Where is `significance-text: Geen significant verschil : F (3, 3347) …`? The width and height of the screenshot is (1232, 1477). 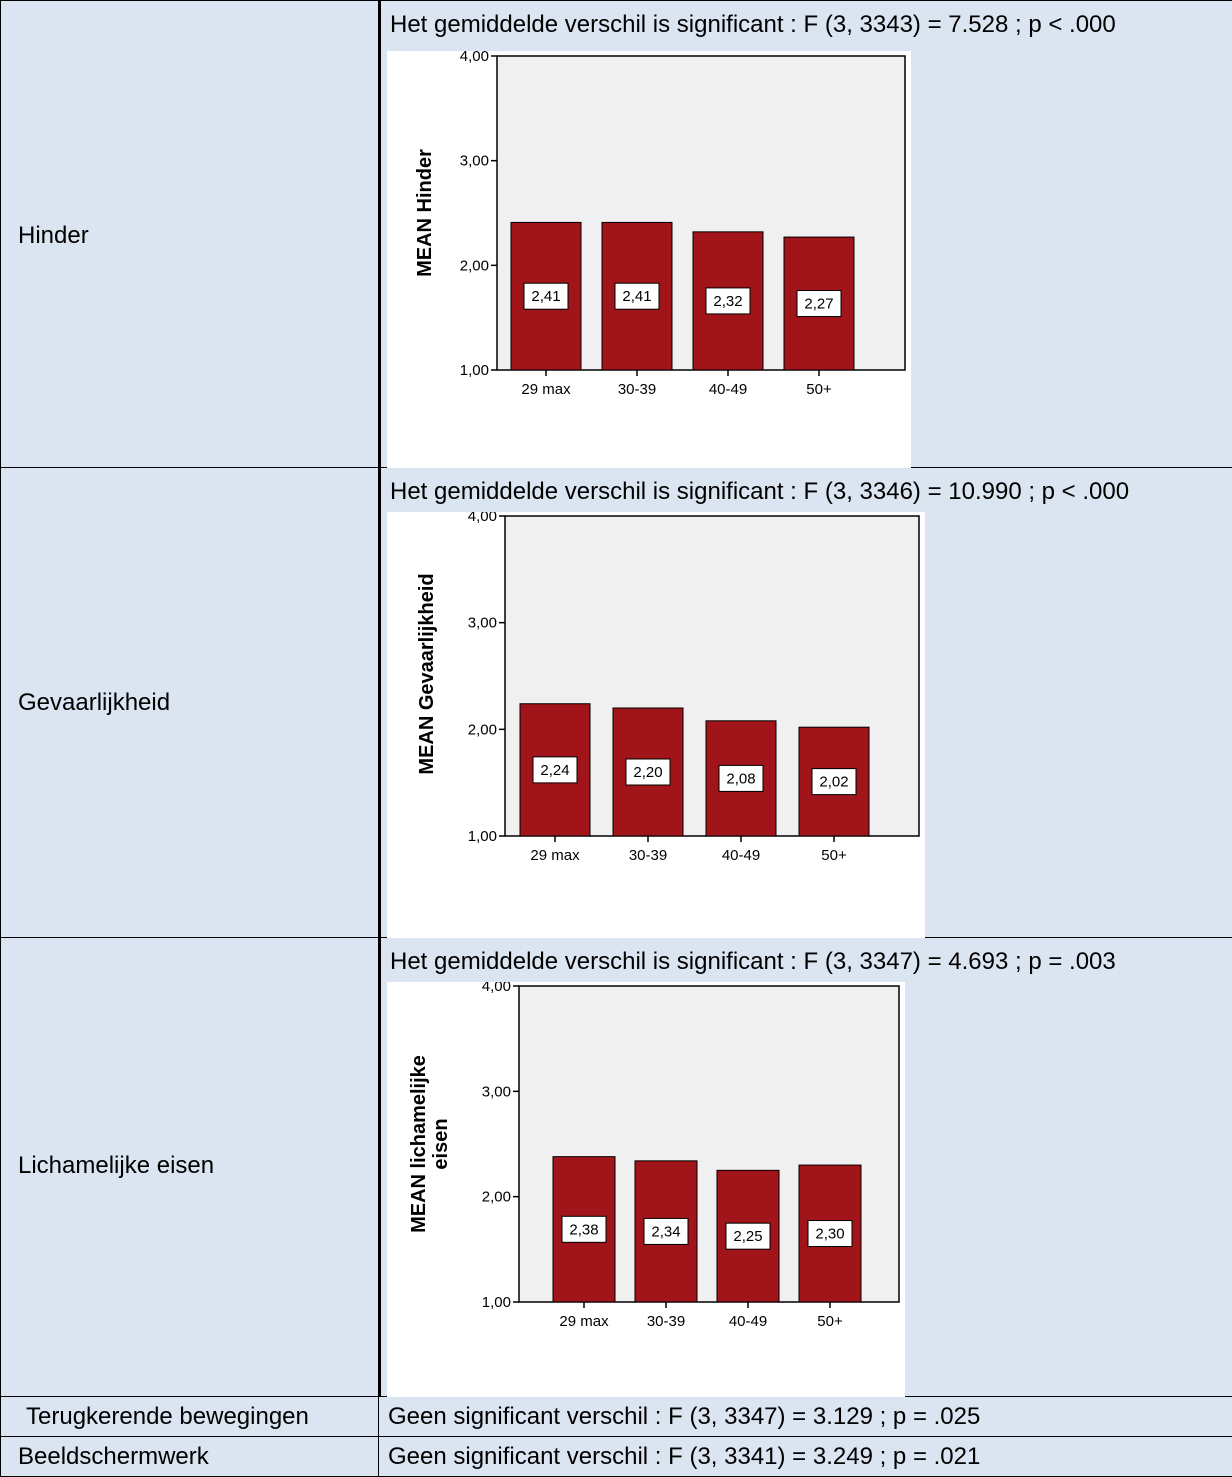
significance-text: Geen significant verschil : F (3, 3347) … is located at coordinates (684, 1416).